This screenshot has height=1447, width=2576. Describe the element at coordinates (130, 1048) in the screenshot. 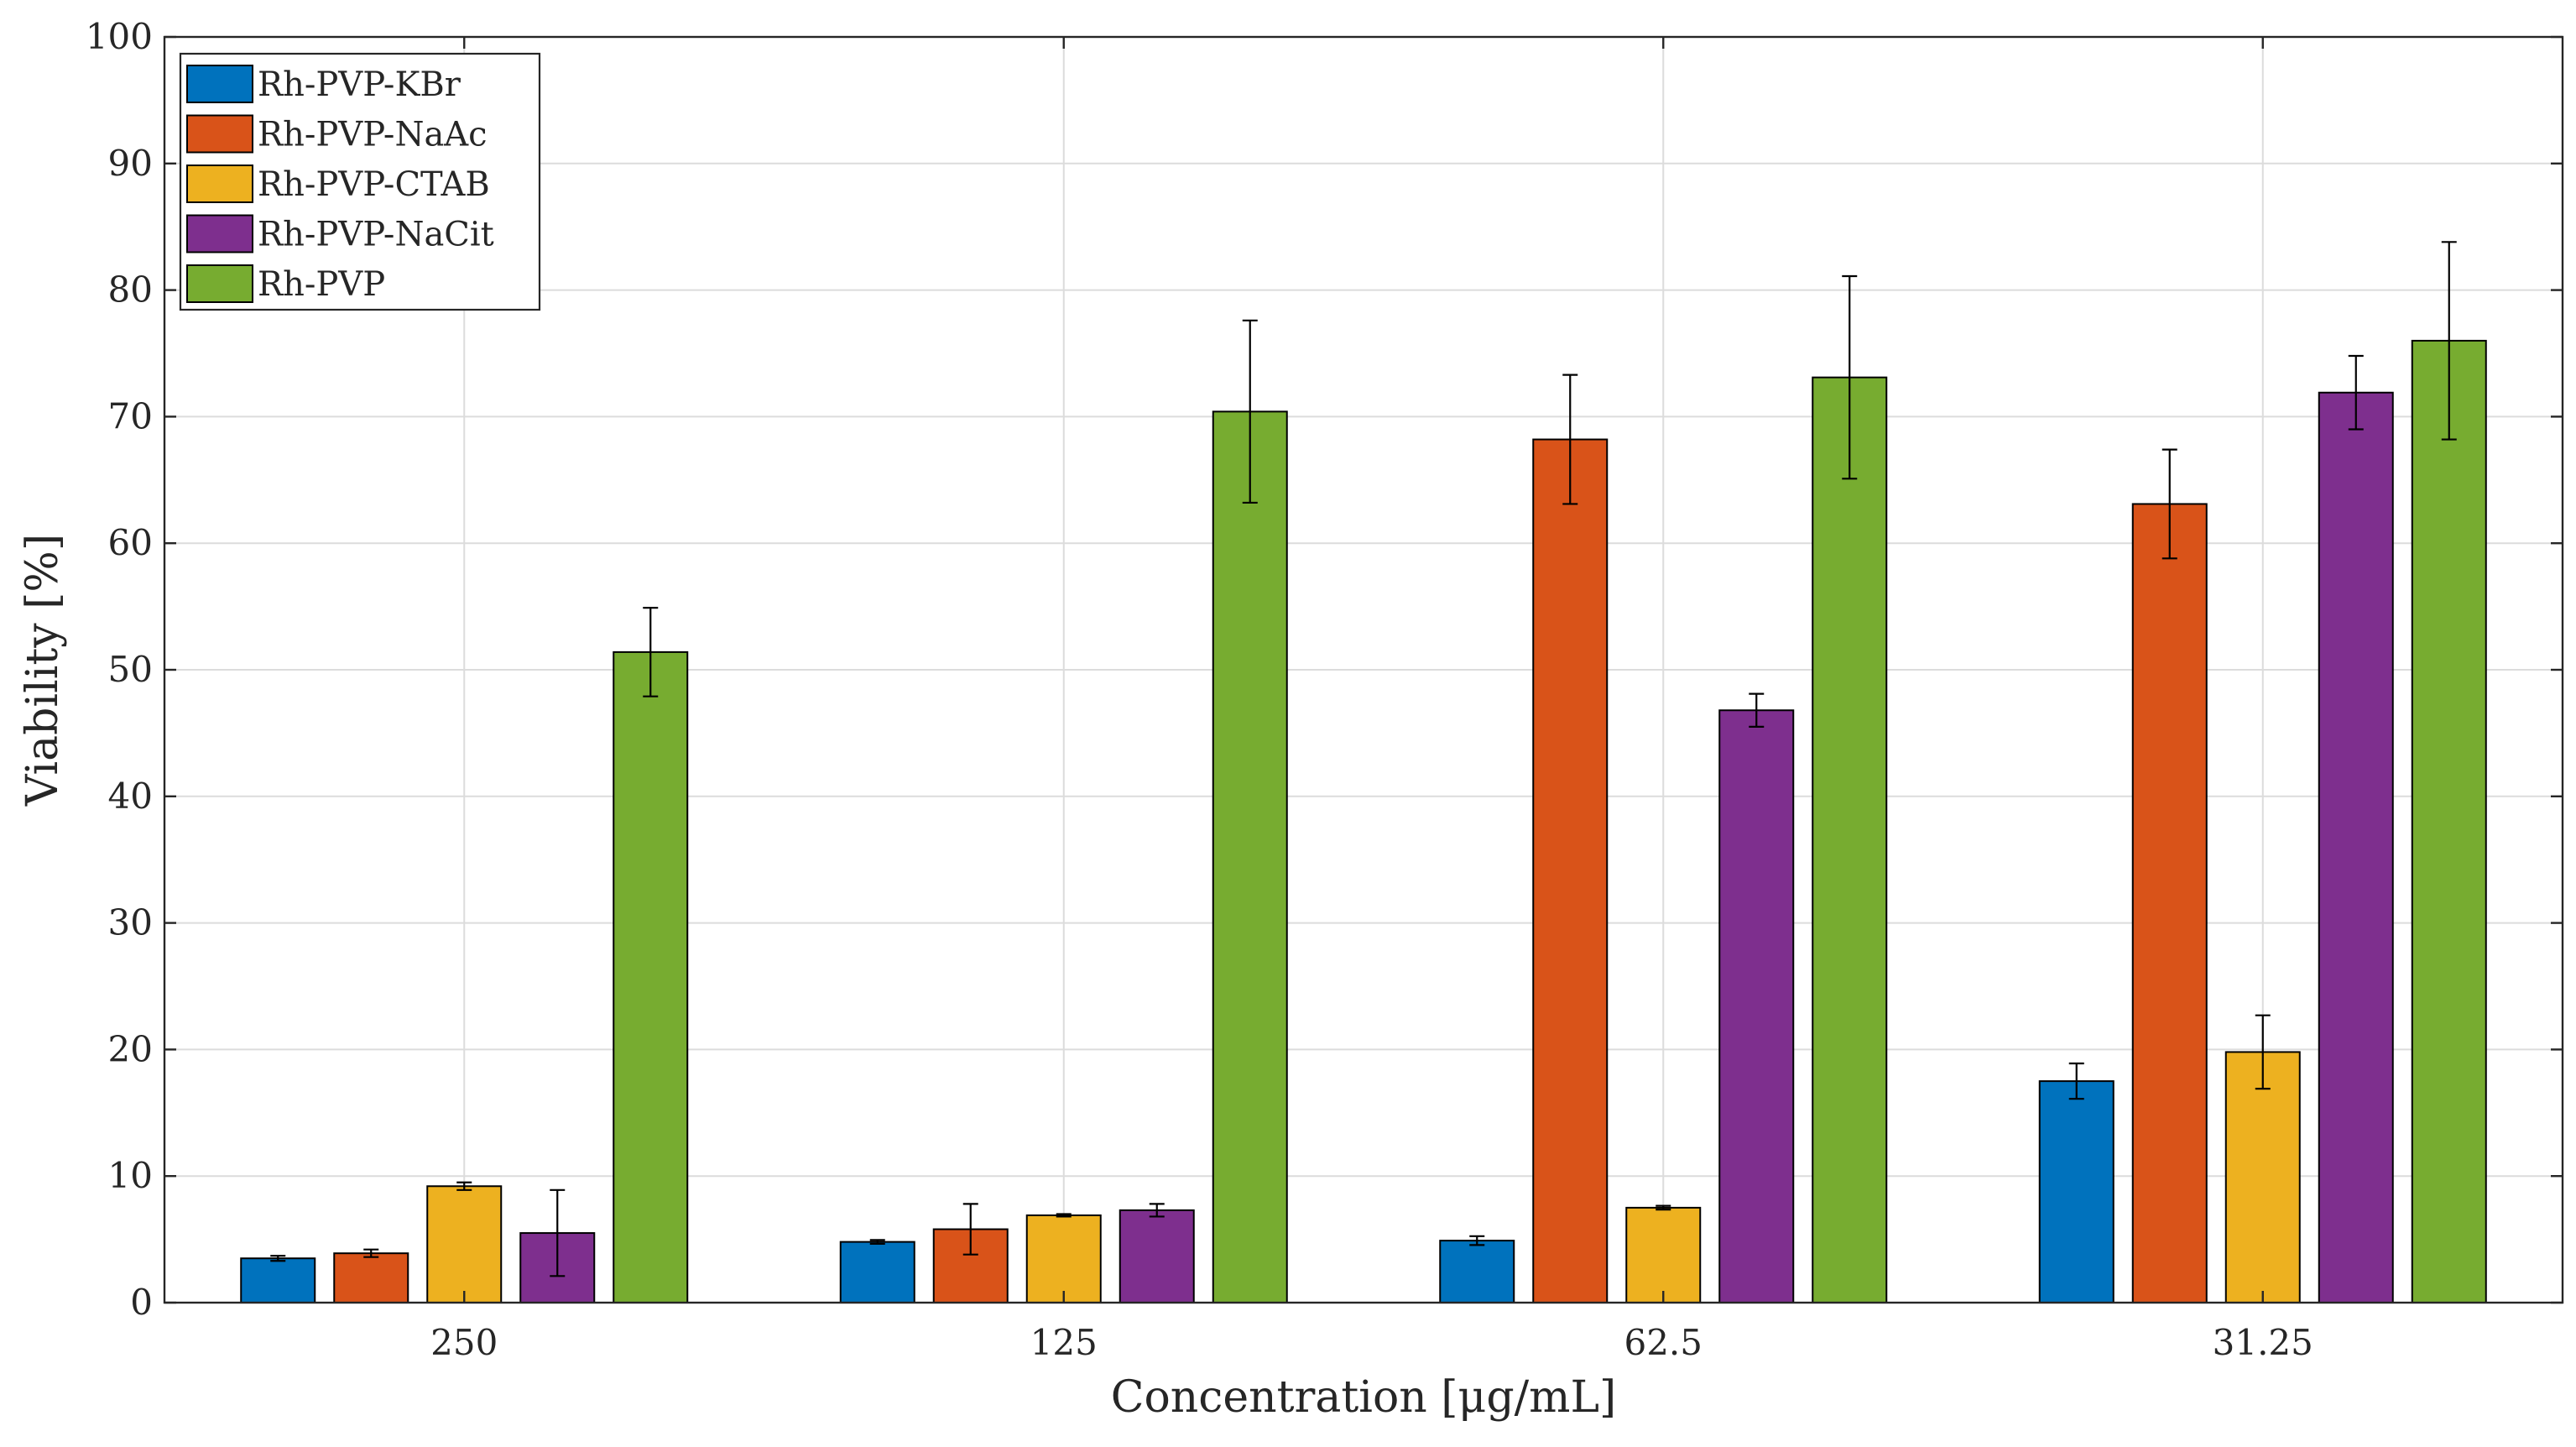

I see `y-tick-label: 20` at that location.